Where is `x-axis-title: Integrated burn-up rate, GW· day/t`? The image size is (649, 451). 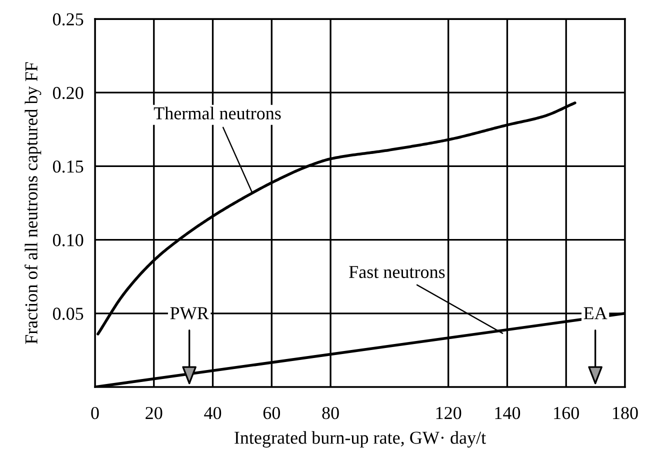
x-axis-title: Integrated burn-up rate, GW· day/t is located at coordinates (360, 439).